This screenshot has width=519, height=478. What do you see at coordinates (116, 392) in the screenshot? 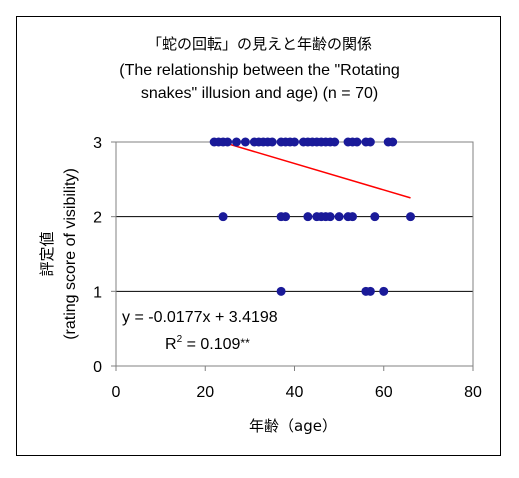
I see `x-tick-label-0: 0` at bounding box center [116, 392].